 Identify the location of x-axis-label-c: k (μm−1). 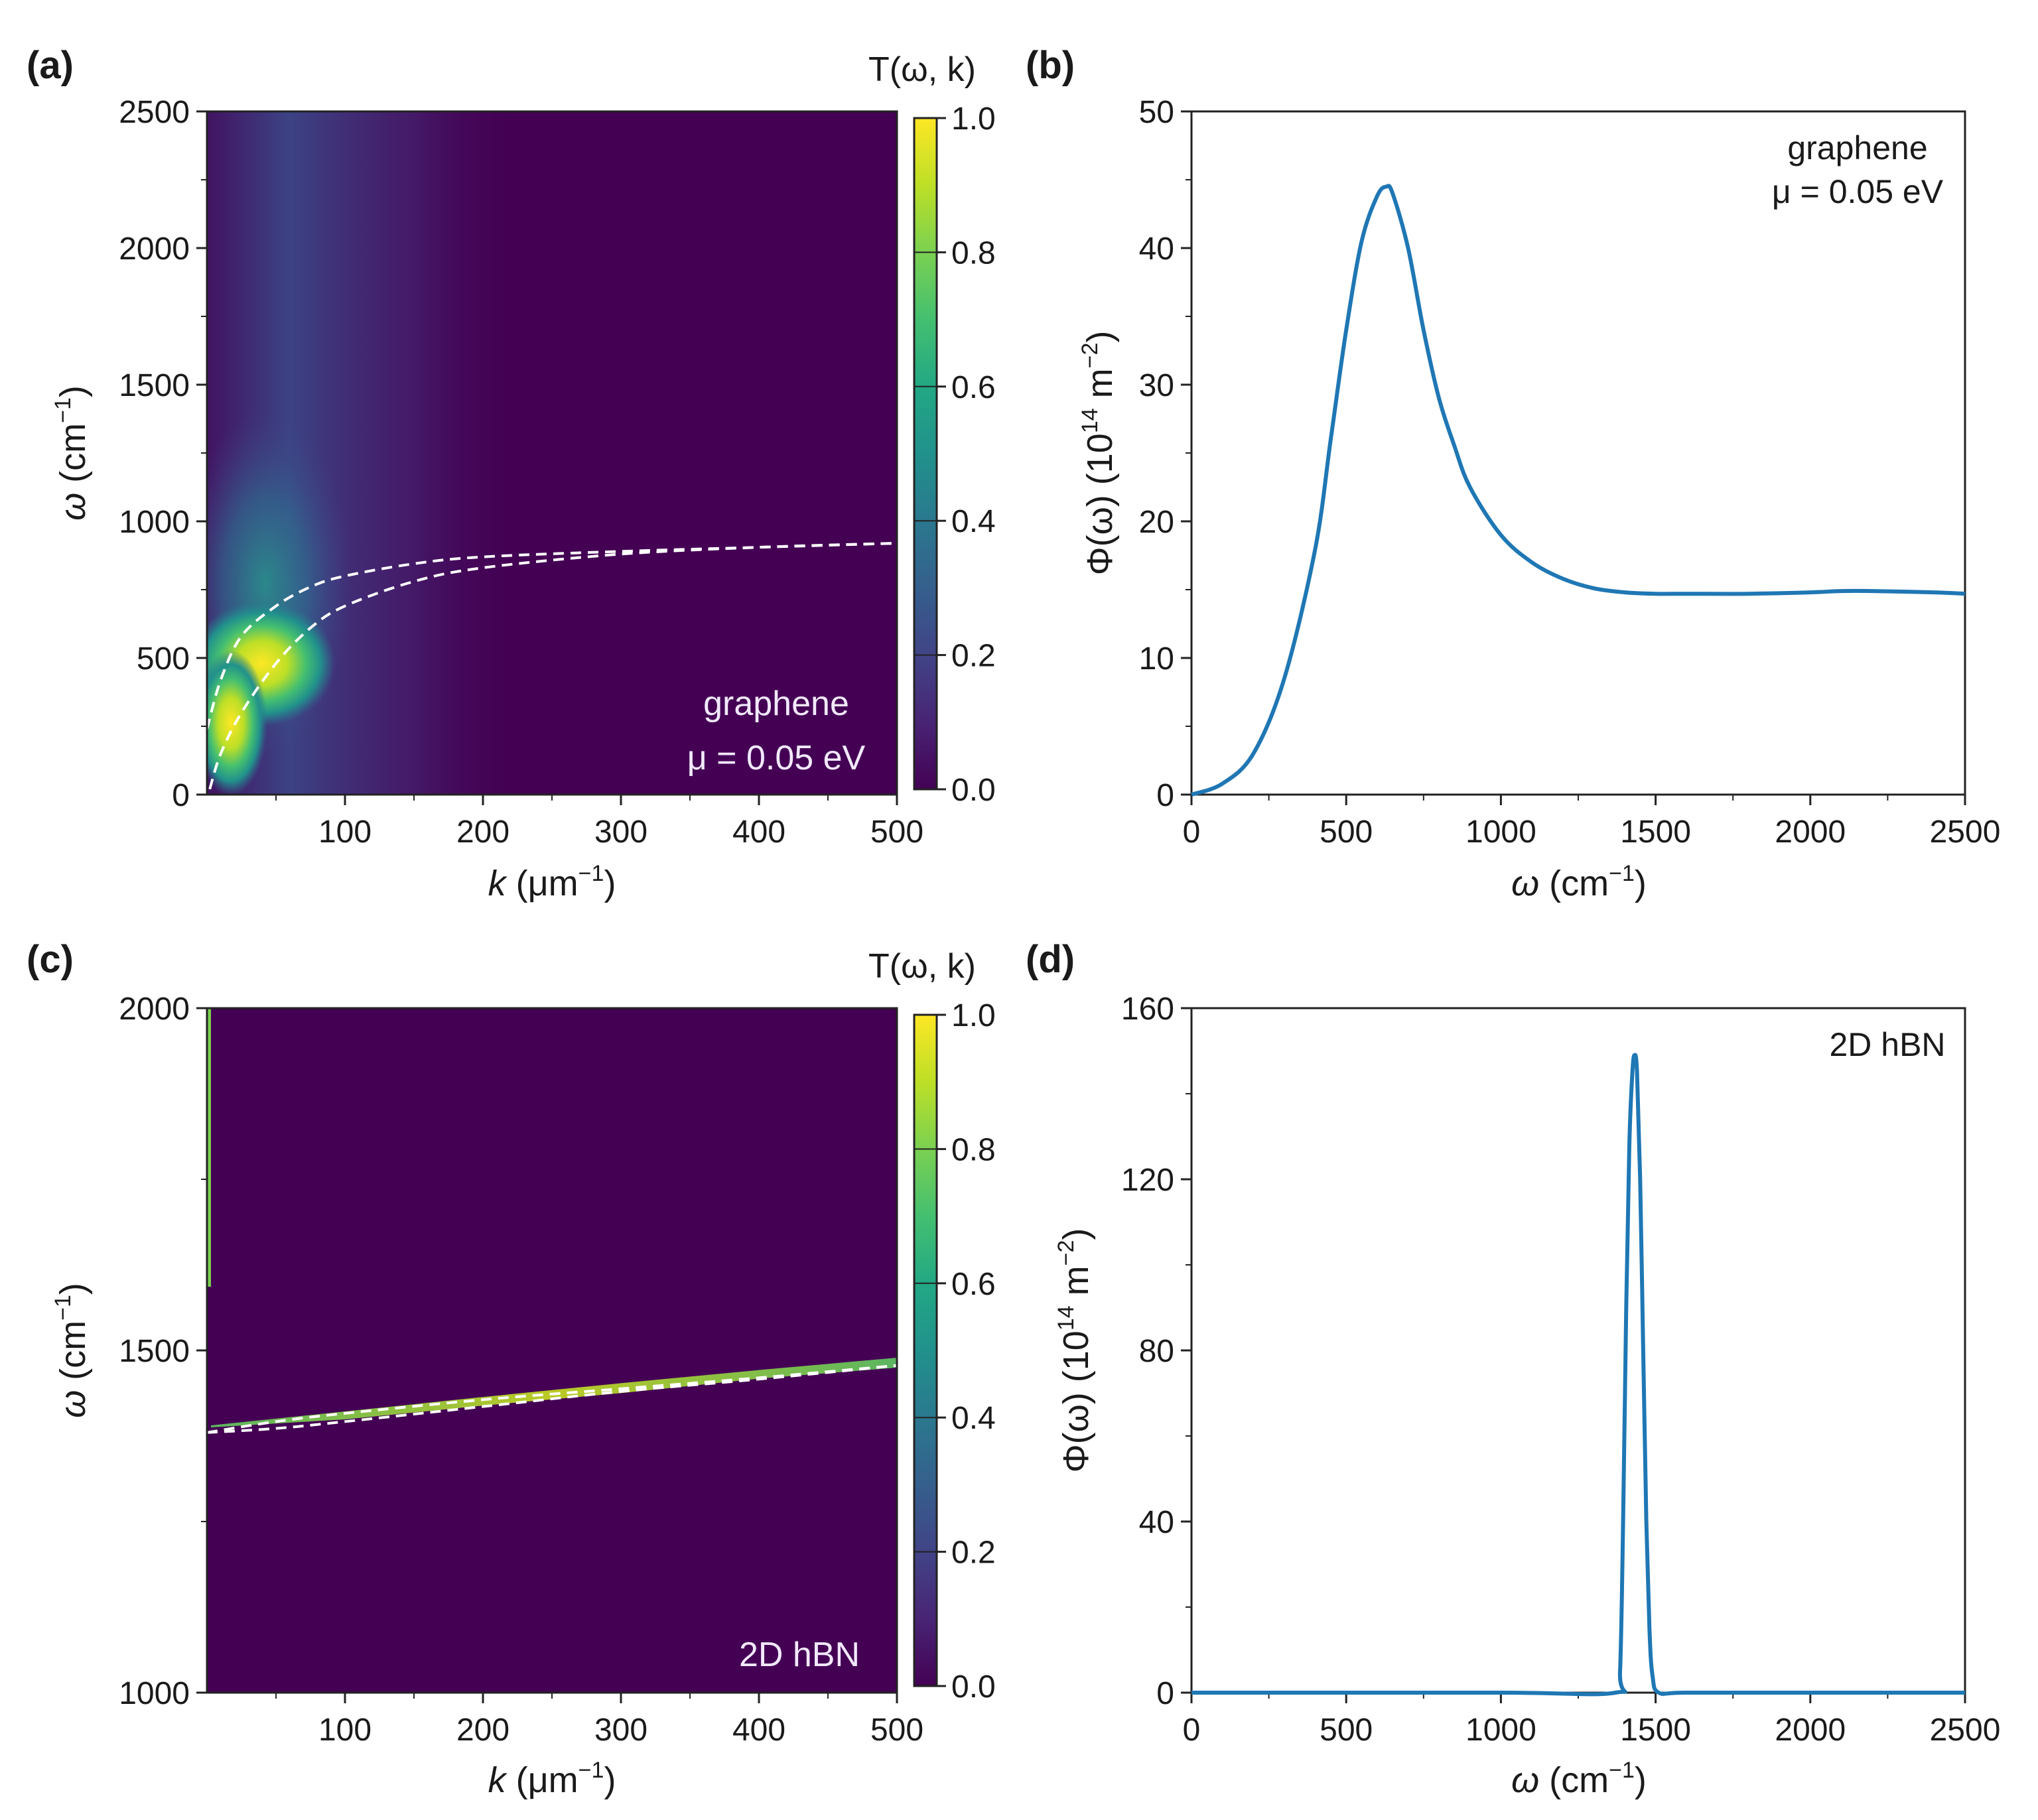
(552, 1779).